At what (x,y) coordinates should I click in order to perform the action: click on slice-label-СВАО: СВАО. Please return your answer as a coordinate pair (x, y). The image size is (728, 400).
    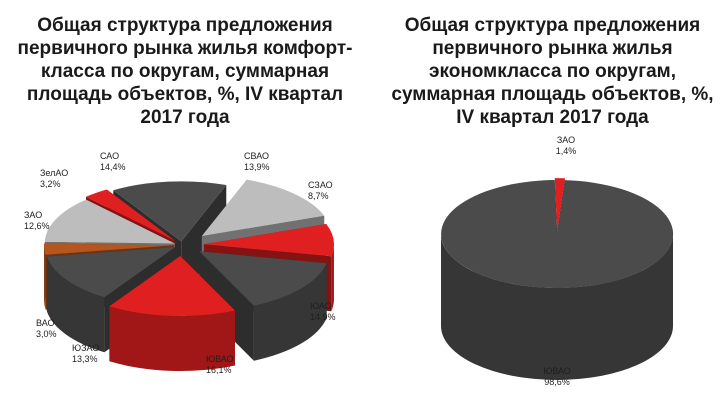
    Looking at the image, I should click on (256, 156).